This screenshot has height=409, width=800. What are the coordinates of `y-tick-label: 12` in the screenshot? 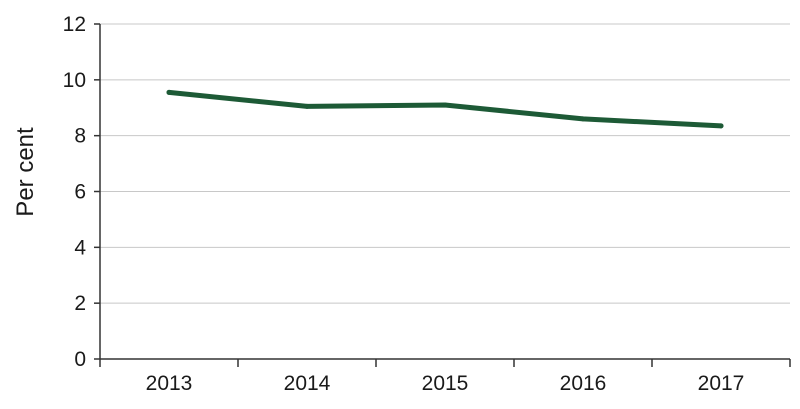 It's located at (74, 24).